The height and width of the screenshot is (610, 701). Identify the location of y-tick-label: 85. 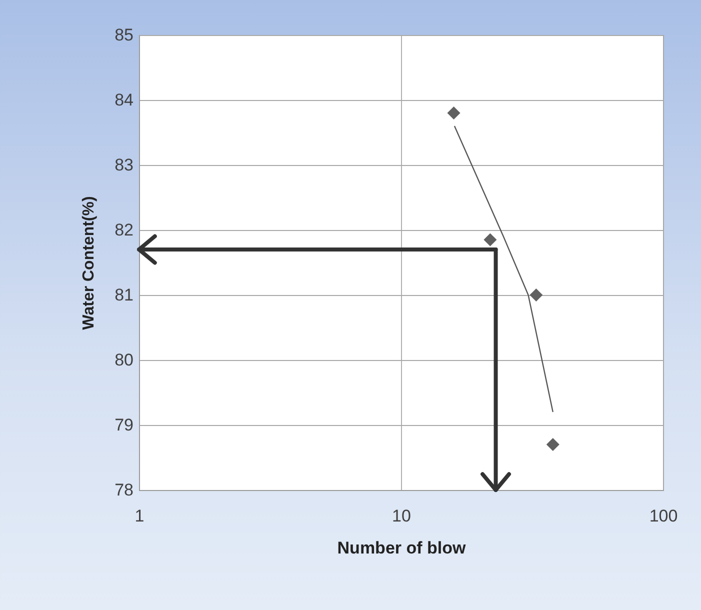
(124, 35).